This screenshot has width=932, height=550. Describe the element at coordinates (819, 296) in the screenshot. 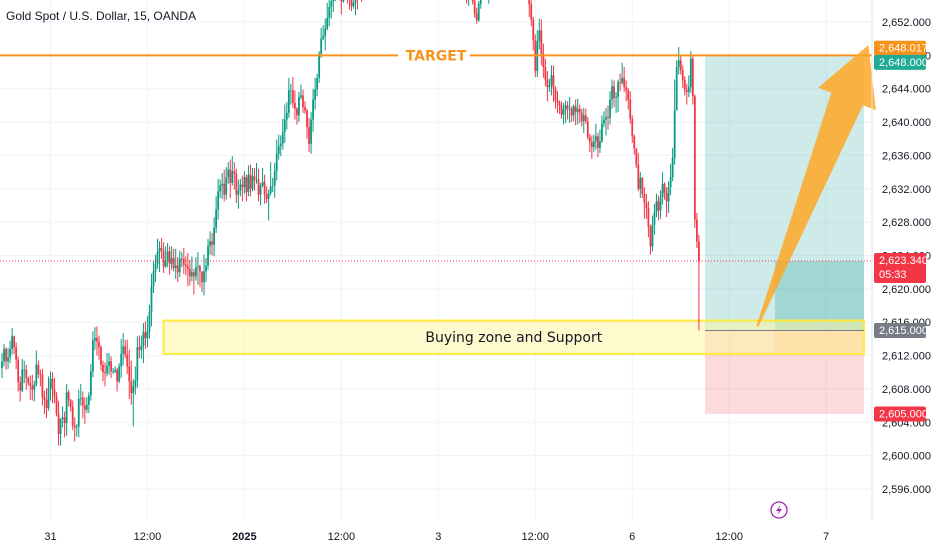

I see `profit-filled-zone` at that location.